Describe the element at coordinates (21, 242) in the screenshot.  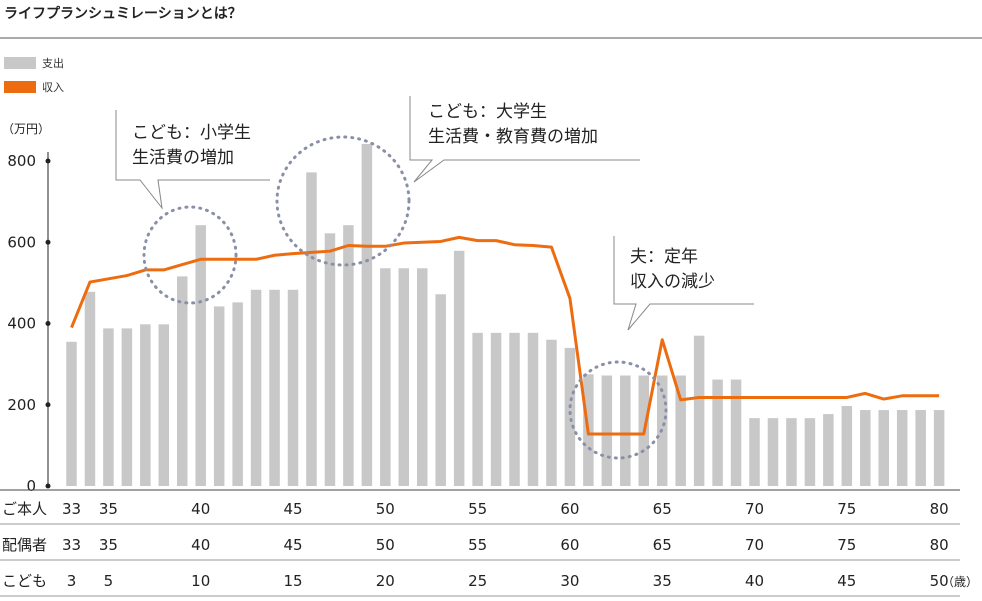
I see `y-tick-label-600: 600` at that location.